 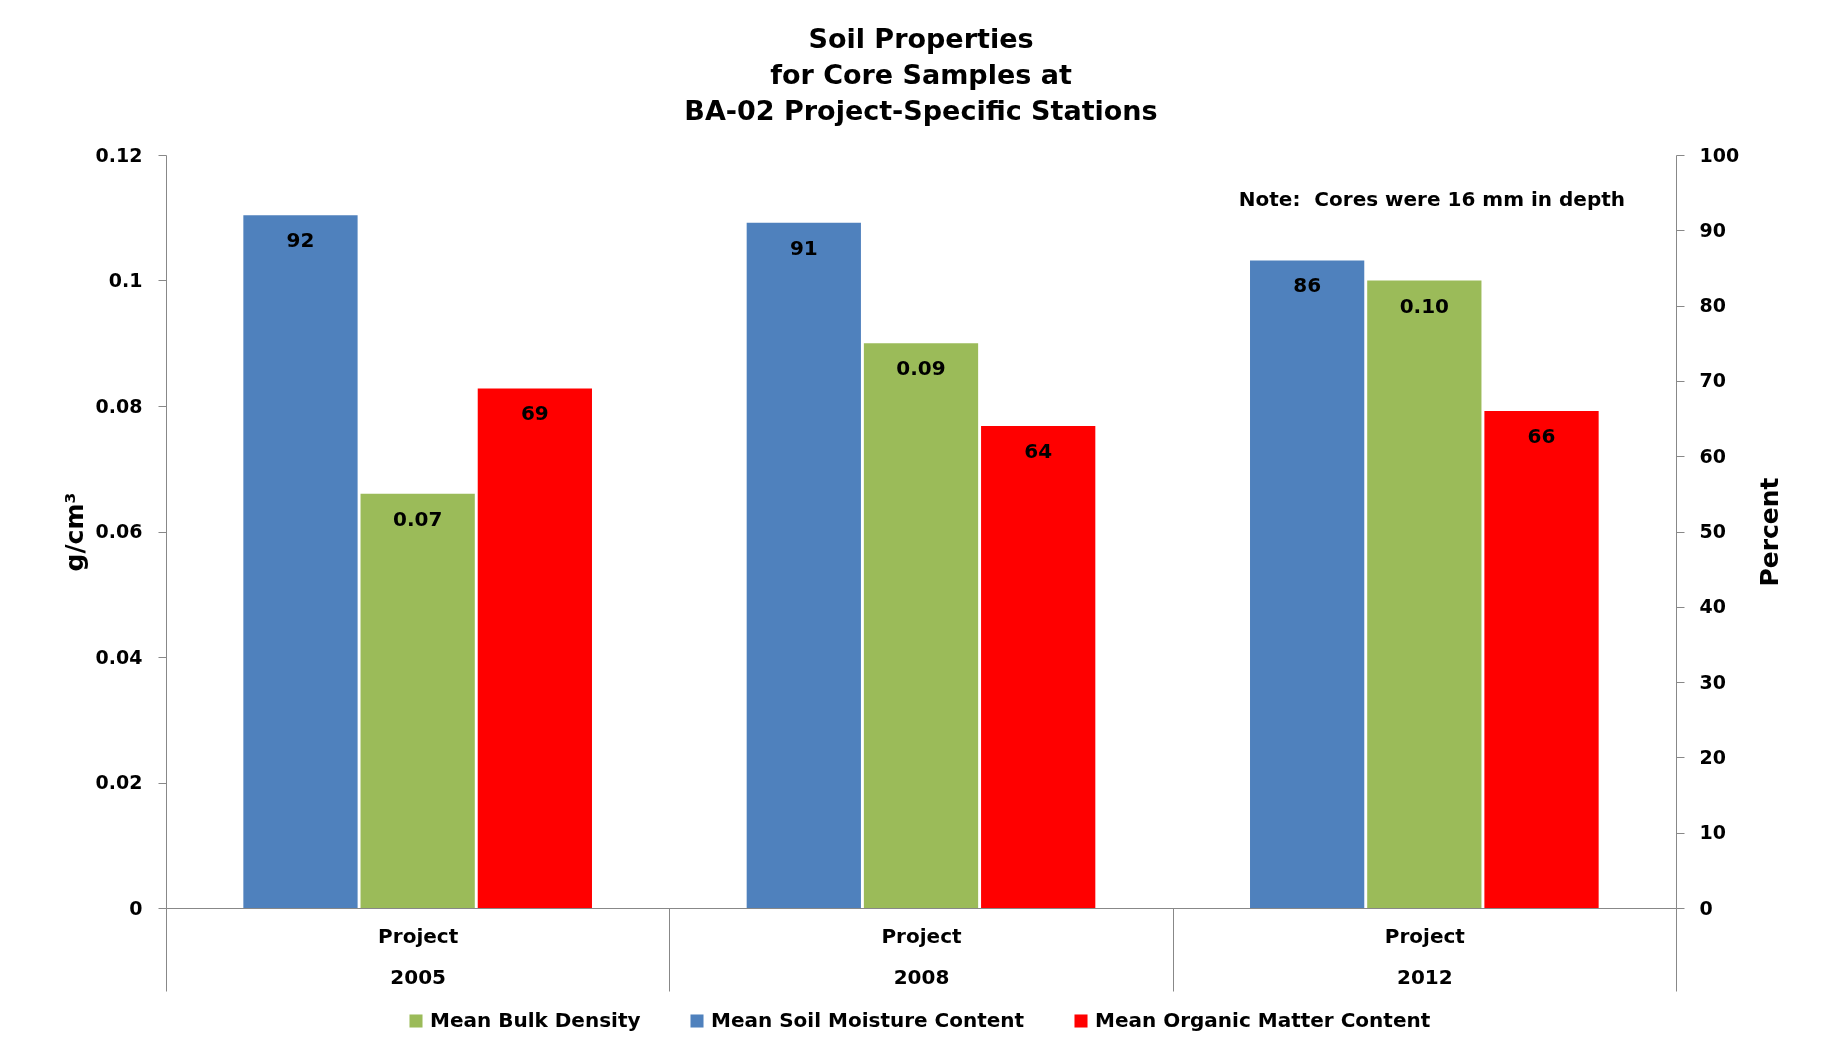 What do you see at coordinates (1712, 681) in the screenshot?
I see `y2-tick-label: 30` at bounding box center [1712, 681].